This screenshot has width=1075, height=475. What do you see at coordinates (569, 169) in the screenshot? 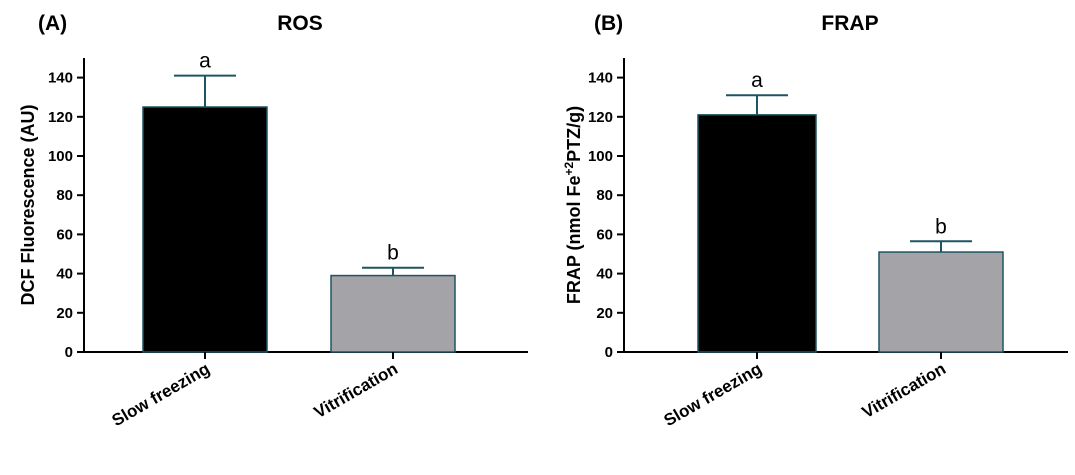
I see `y-axis-title-superscript: +2` at bounding box center [569, 169].